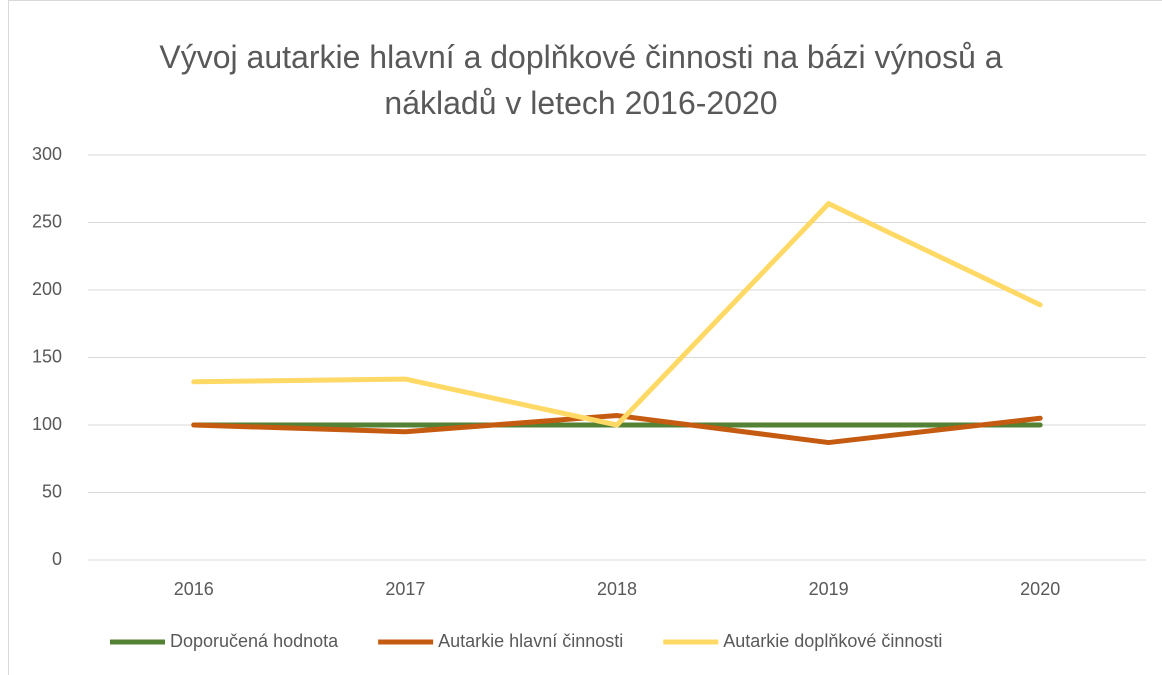 This screenshot has height=675, width=1162. Describe the element at coordinates (617, 429) in the screenshot. I see `series-line` at that location.